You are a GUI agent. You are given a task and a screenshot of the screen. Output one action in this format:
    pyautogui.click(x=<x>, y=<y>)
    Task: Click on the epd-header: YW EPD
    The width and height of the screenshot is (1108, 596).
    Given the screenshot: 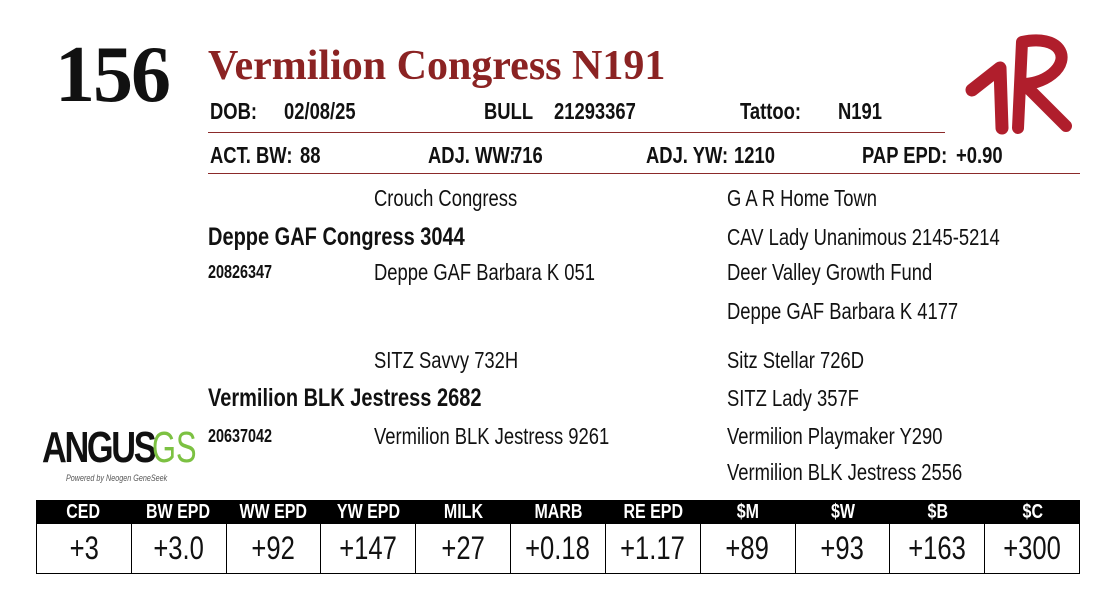 What is the action you would take?
    pyautogui.click(x=368, y=512)
    